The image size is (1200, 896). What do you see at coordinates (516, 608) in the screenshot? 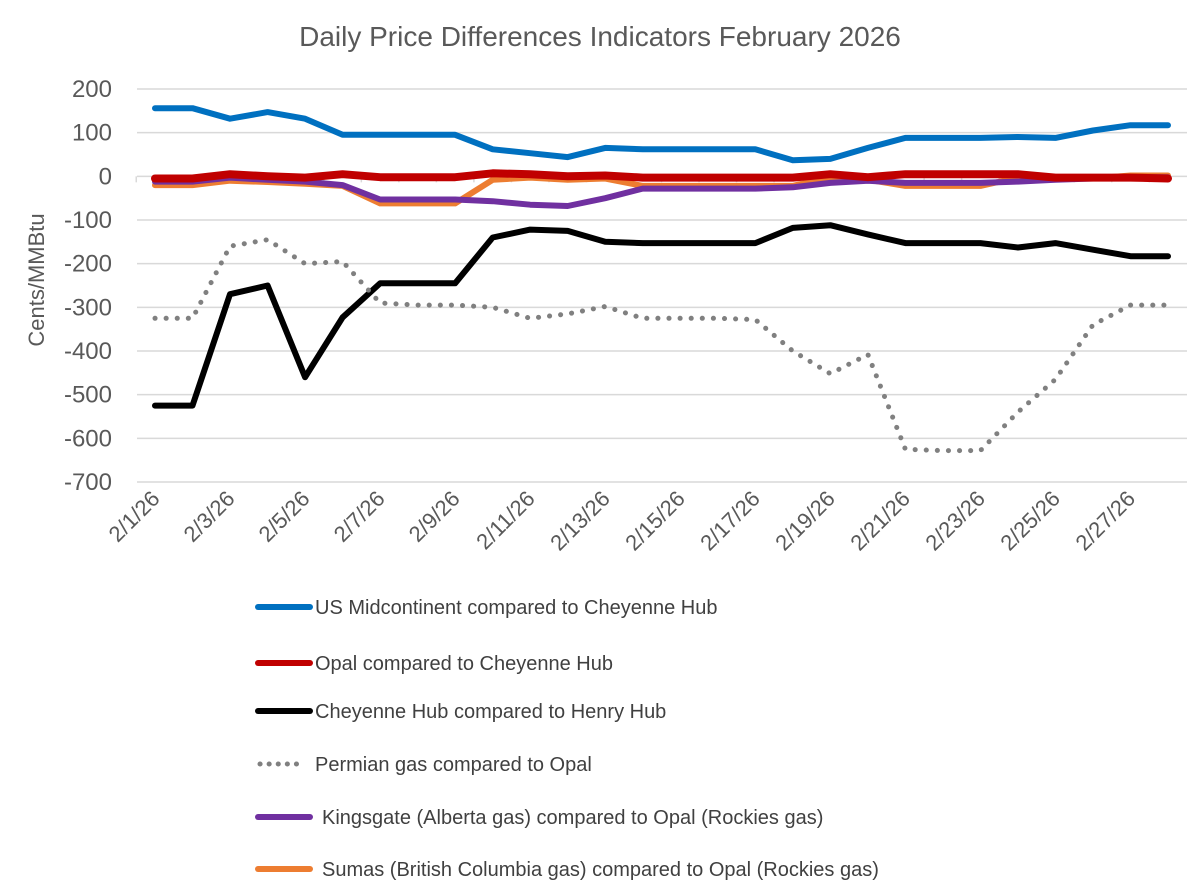
I see `legend-label: US Midcontinent compared to Cheyenne Hub` at bounding box center [516, 608].